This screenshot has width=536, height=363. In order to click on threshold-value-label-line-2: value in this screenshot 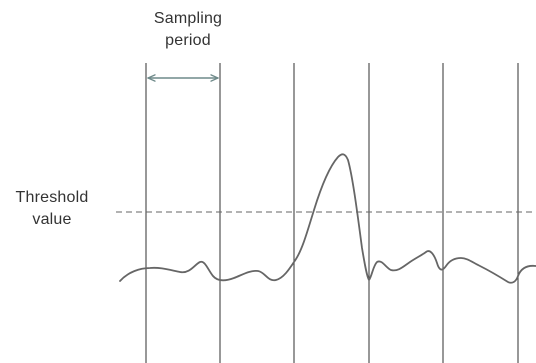, I will do `click(52, 219)`.